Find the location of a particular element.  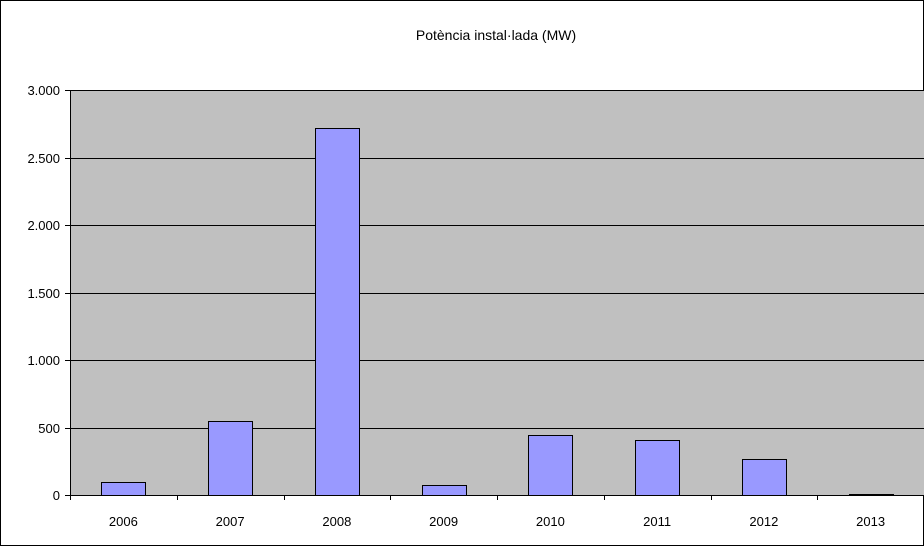

y-tick-label: 0 is located at coordinates (56, 495).